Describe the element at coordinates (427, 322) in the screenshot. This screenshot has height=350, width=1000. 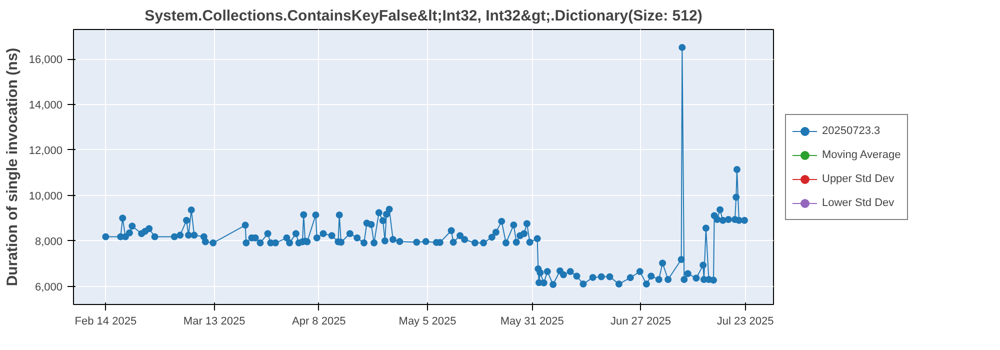
I see `x-tick-label: May 5 2025` at that location.